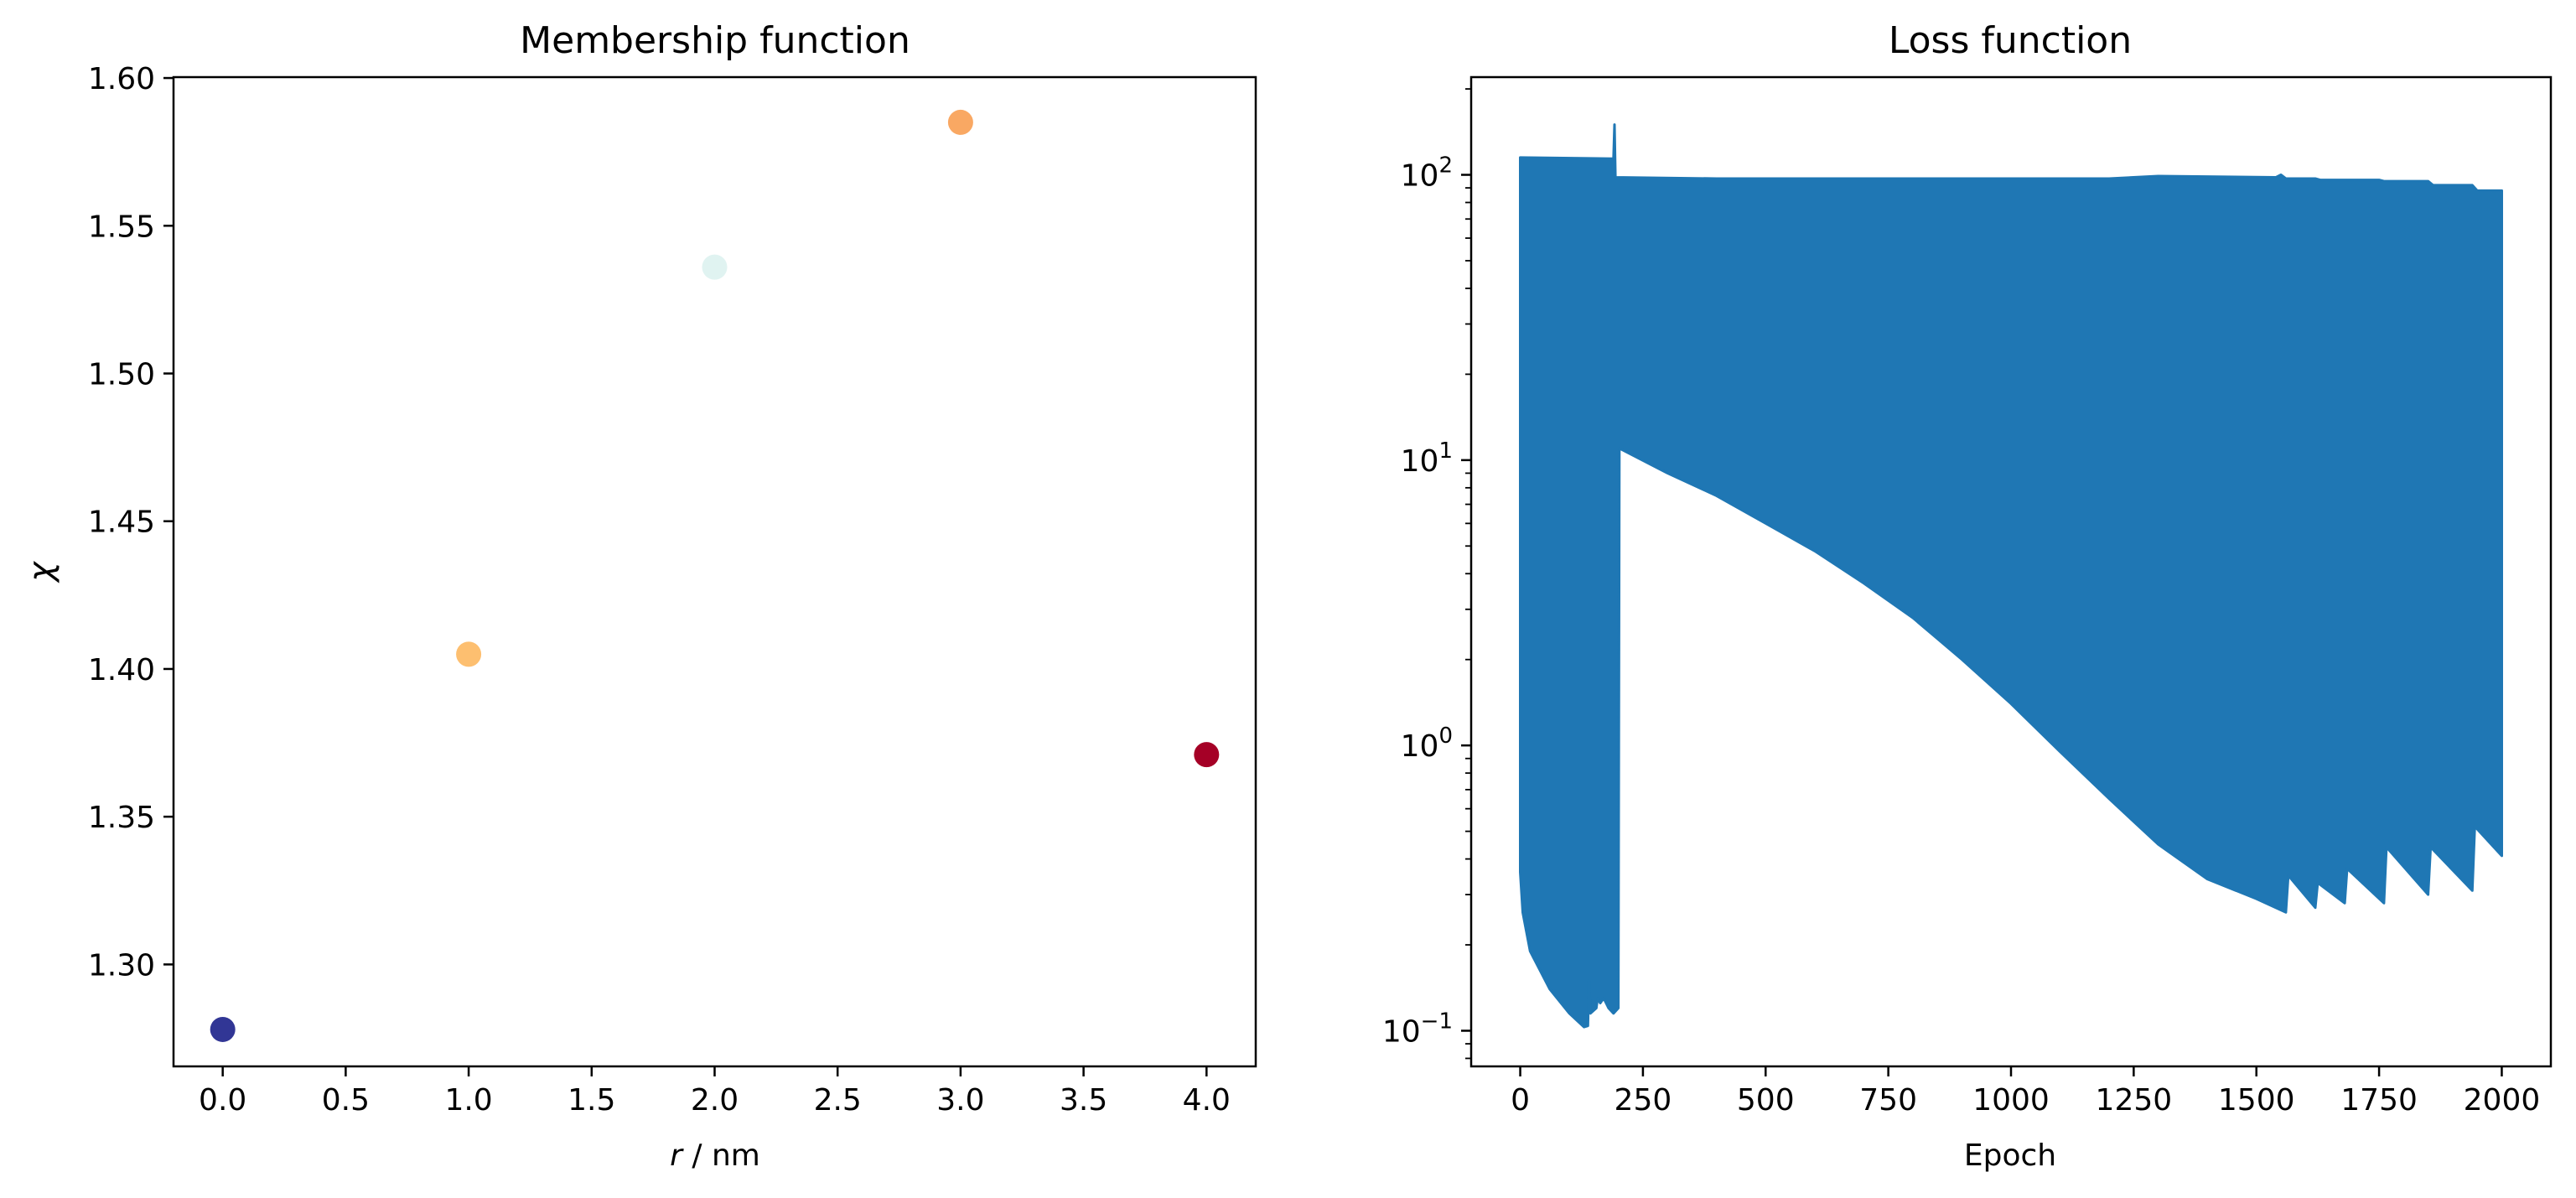  I want to click on x-axis-label: r / nm, so click(715, 1155).